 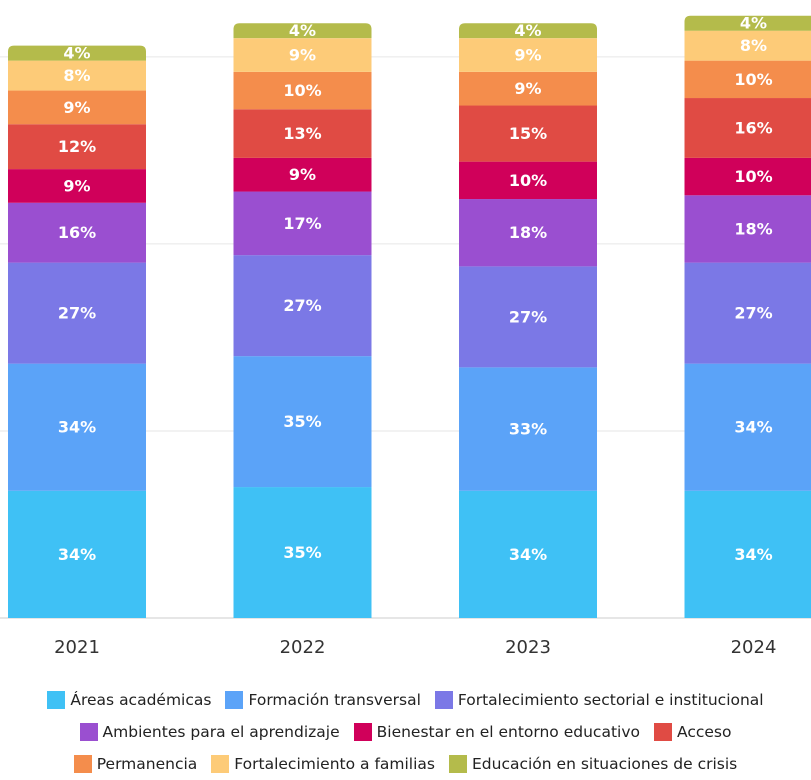 What do you see at coordinates (528, 429) in the screenshot?
I see `data-label: 33%` at bounding box center [528, 429].